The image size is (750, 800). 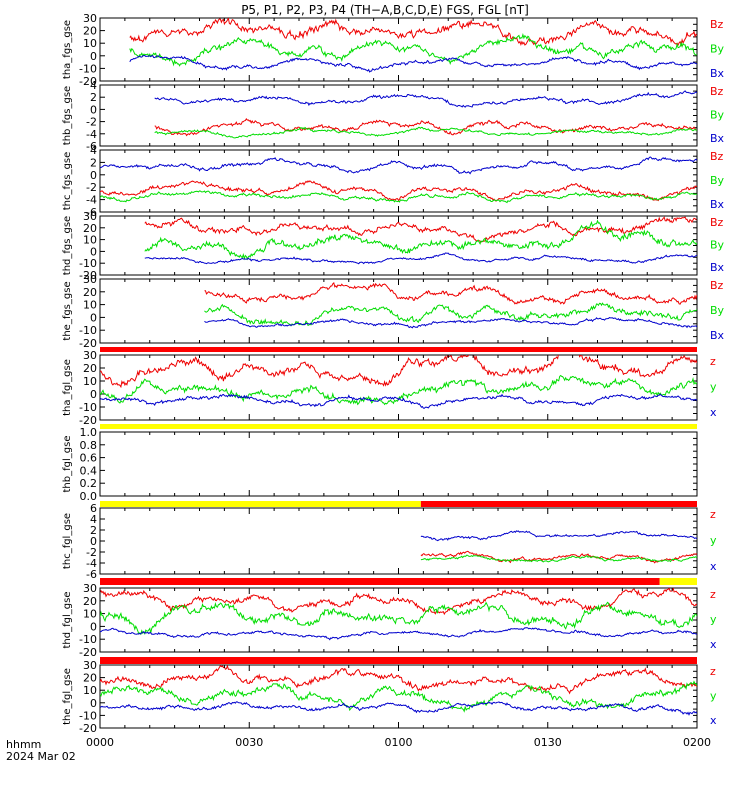 I want to click on y-axis-label: thd_fgl_gse, so click(x=67, y=620).